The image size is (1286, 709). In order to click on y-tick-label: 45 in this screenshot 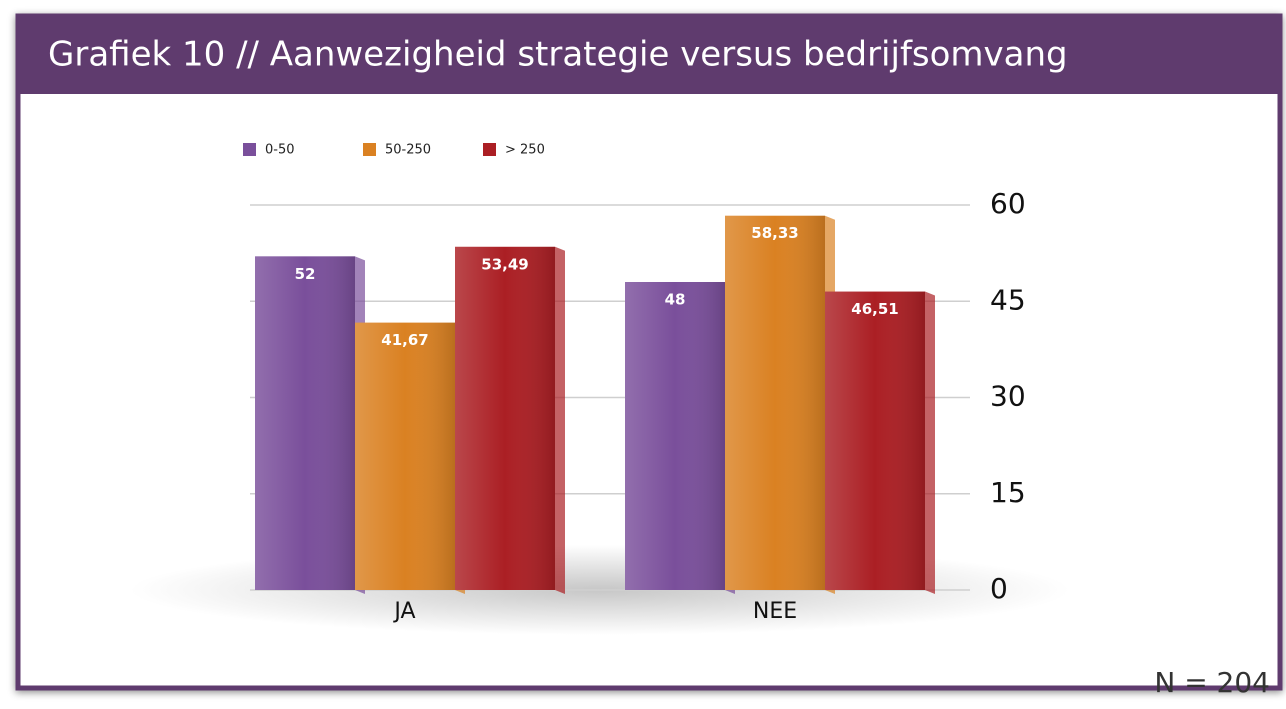, I will do `click(1008, 299)`.